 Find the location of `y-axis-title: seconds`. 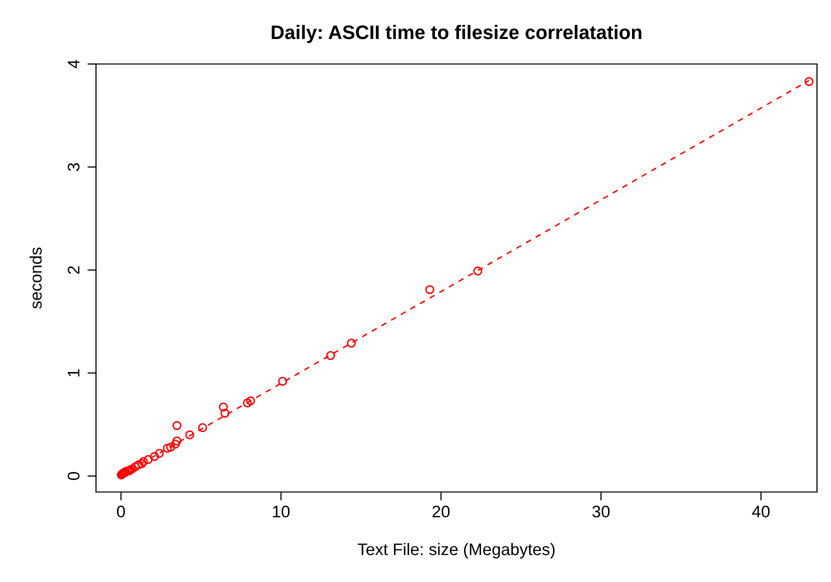

y-axis-title: seconds is located at coordinates (36, 278).